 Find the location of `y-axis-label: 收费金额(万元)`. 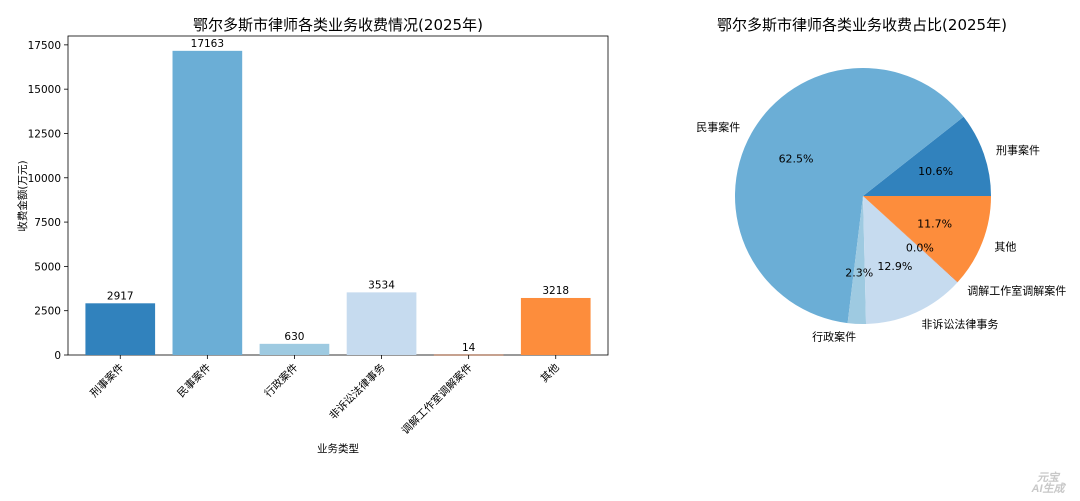

y-axis-label: 收费金额(万元) is located at coordinates (22, 195).